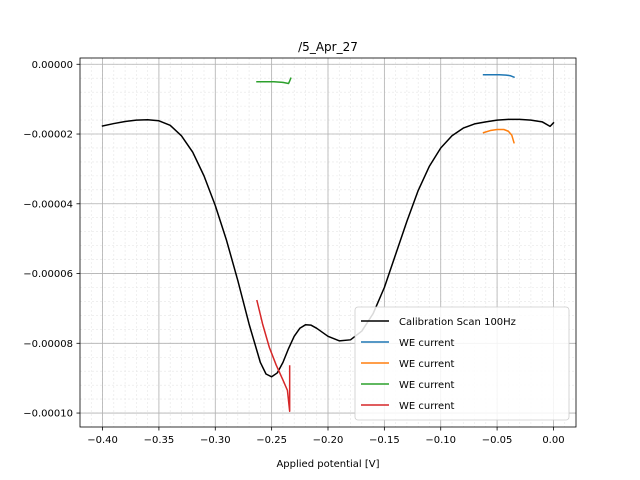 Image resolution: width=640 pixels, height=480 pixels. I want to click on y-tick-label: −0.00006, so click(48, 274).